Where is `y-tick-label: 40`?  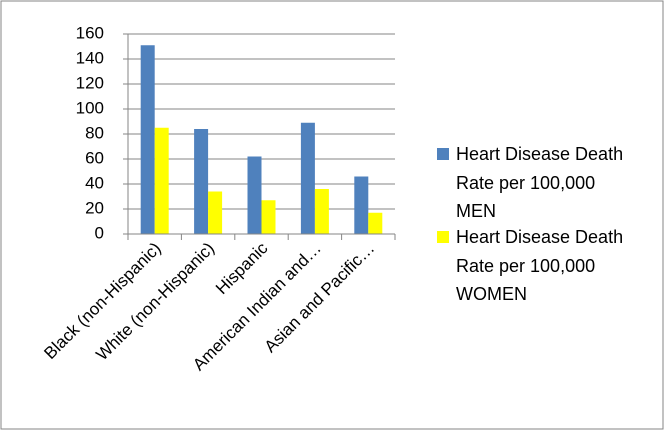
y-tick-label: 40 is located at coordinates (94, 182).